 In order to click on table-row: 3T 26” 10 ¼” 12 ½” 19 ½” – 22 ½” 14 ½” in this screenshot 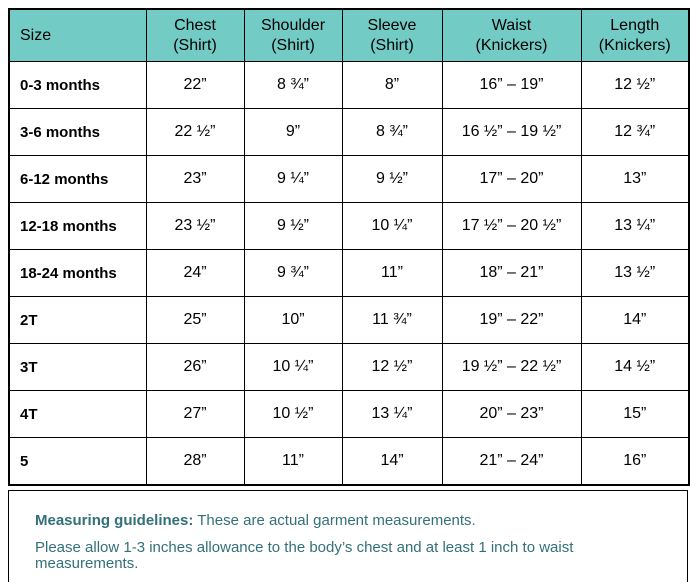, I will do `click(349, 367)`.